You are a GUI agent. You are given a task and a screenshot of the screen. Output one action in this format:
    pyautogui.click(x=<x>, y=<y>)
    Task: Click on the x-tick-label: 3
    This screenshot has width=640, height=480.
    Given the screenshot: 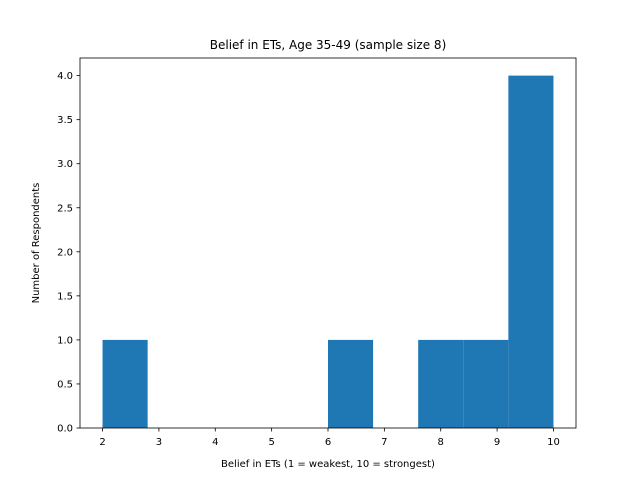 What is the action you would take?
    pyautogui.click(x=159, y=442)
    